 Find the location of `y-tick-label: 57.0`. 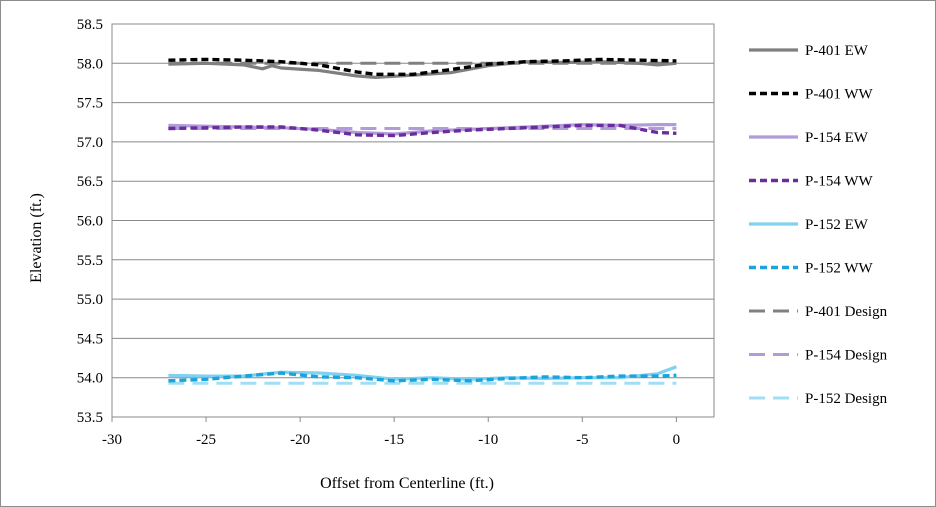

y-tick-label: 57.0 is located at coordinates (90, 143).